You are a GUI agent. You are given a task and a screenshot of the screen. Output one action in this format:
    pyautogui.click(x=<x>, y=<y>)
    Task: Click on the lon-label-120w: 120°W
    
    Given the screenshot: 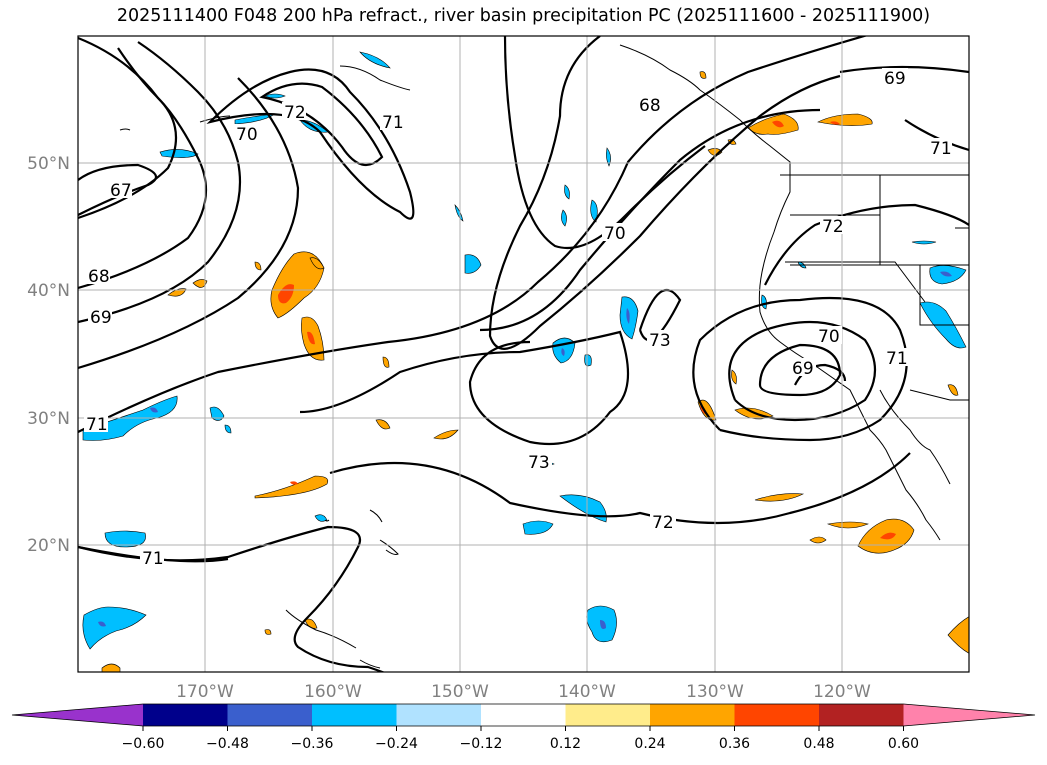 What is the action you would take?
    pyautogui.click(x=842, y=692)
    